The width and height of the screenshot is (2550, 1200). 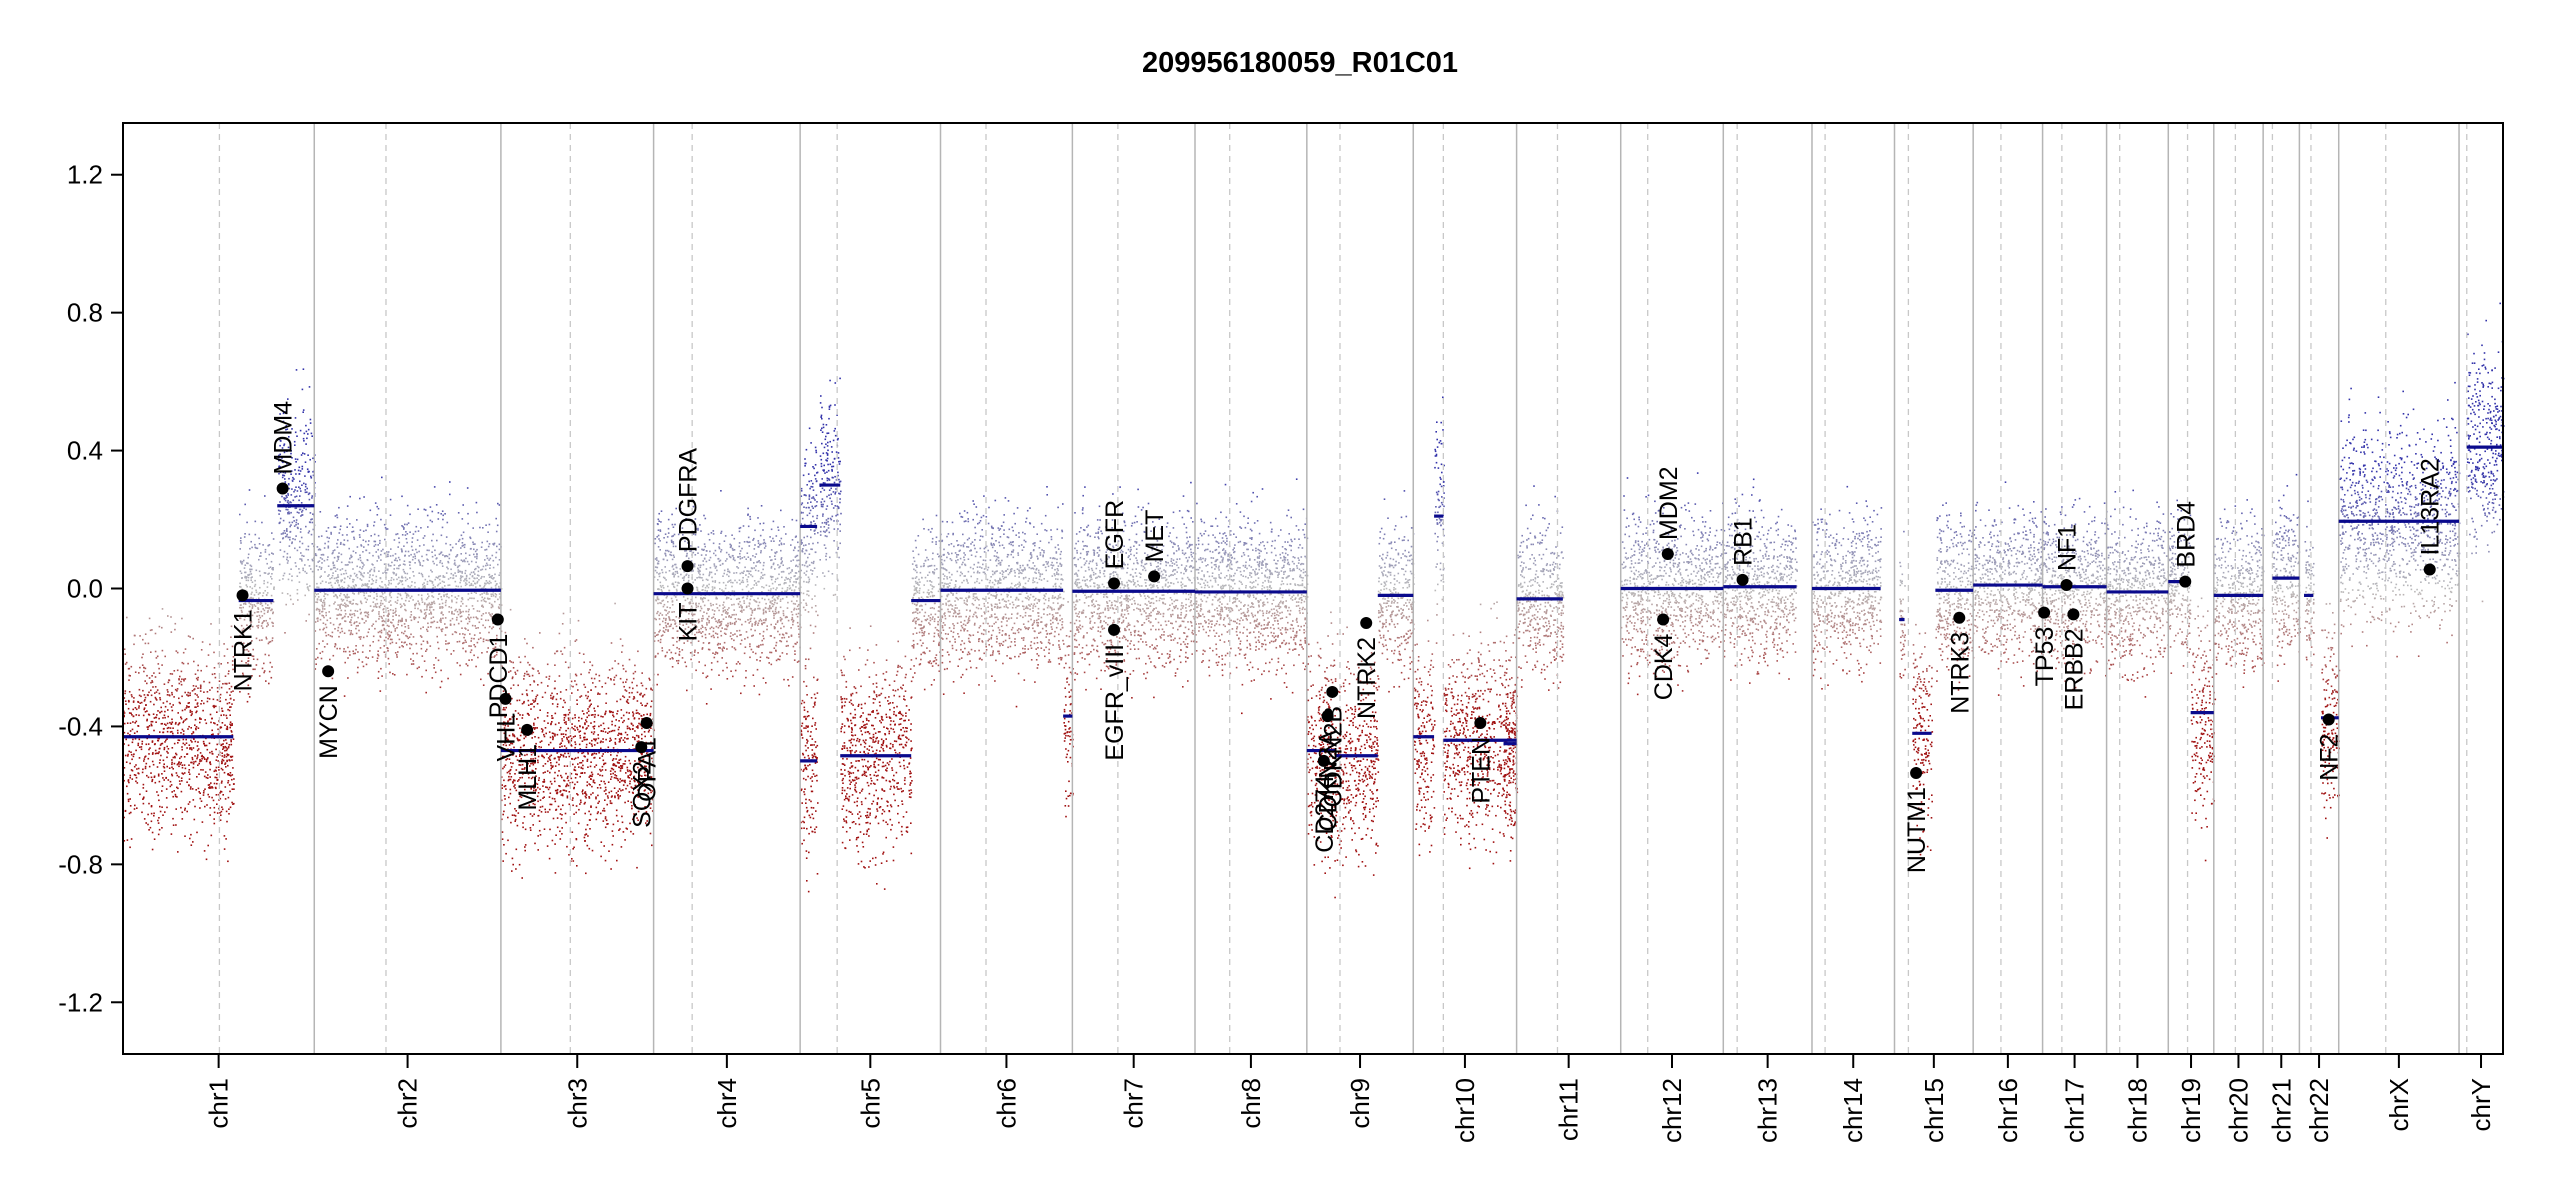 What do you see at coordinates (870, 1103) in the screenshot?
I see `x-tick-label-chr5: chr5` at bounding box center [870, 1103].